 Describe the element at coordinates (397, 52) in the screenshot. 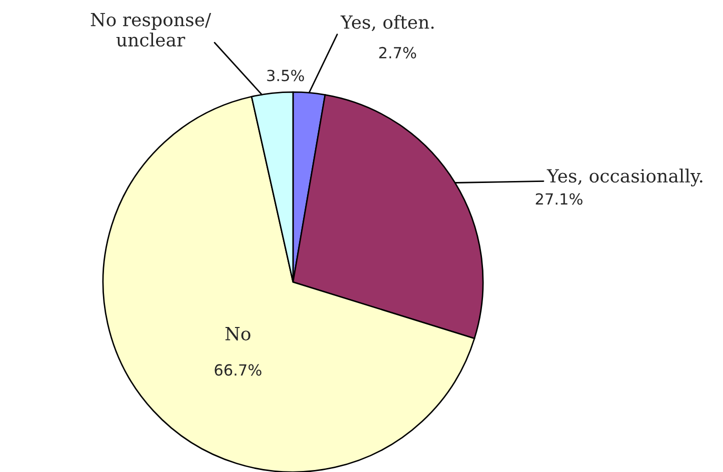

I see `data-label: 2.7%` at that location.